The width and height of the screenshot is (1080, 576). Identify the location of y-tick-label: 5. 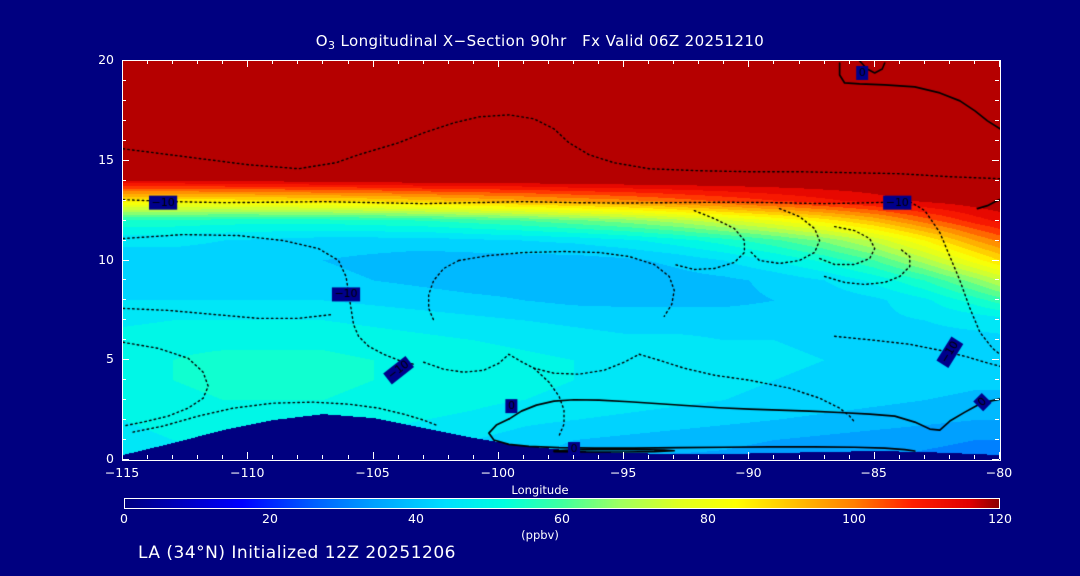
(110, 359).